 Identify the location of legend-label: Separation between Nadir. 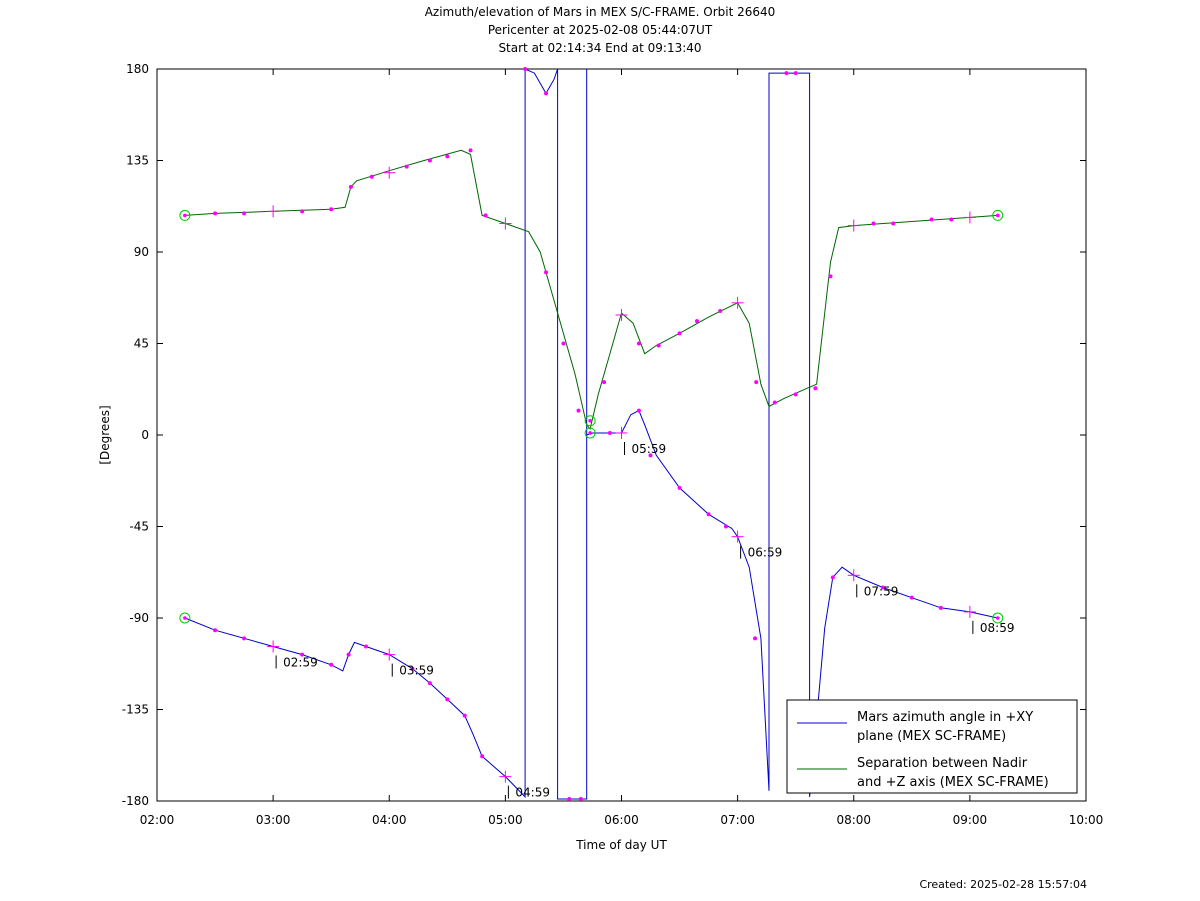
(942, 763).